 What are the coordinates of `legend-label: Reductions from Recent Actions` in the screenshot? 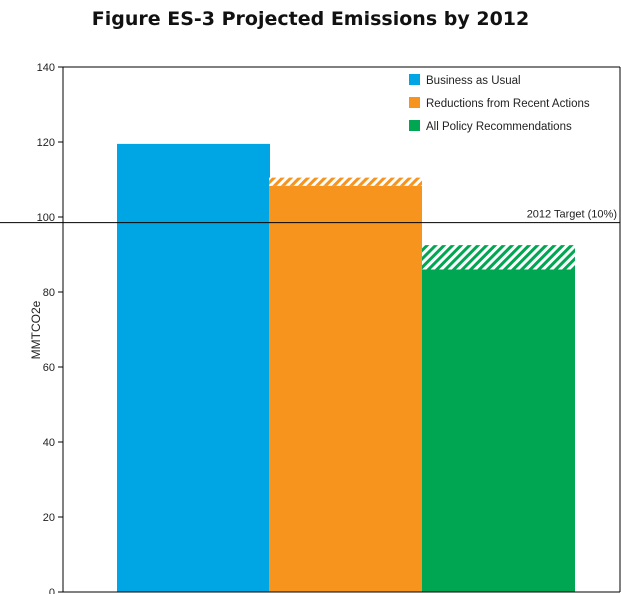 It's located at (508, 104).